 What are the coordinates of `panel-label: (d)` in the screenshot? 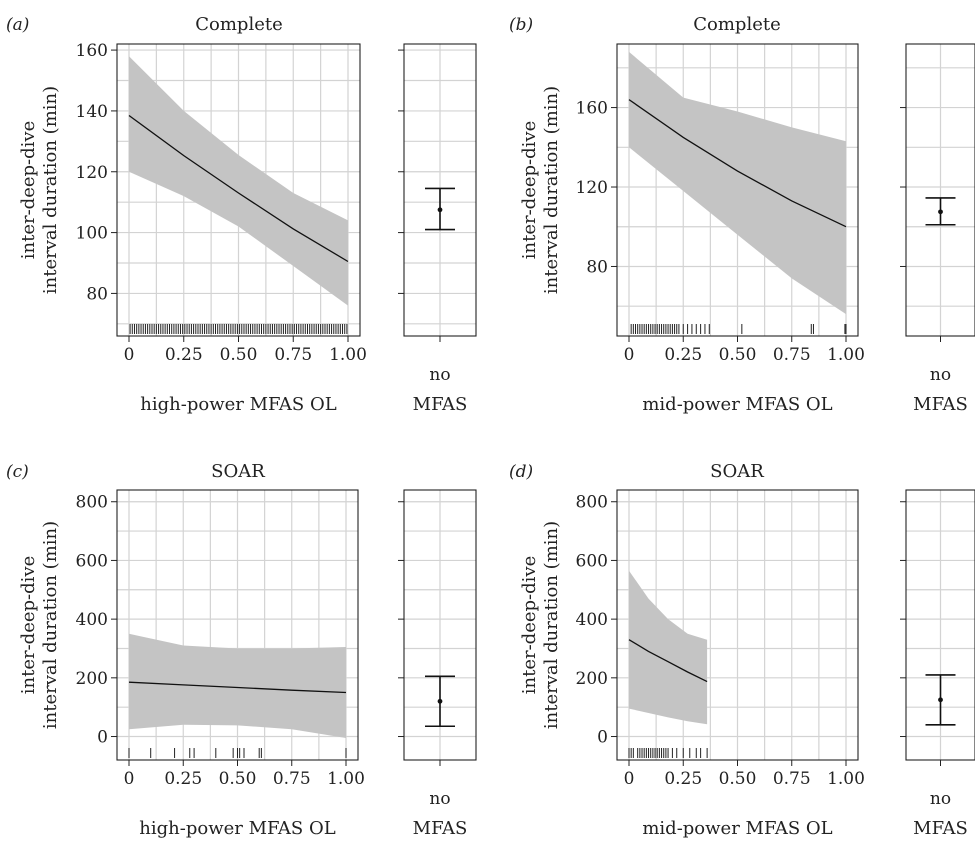 It's located at (521, 472).